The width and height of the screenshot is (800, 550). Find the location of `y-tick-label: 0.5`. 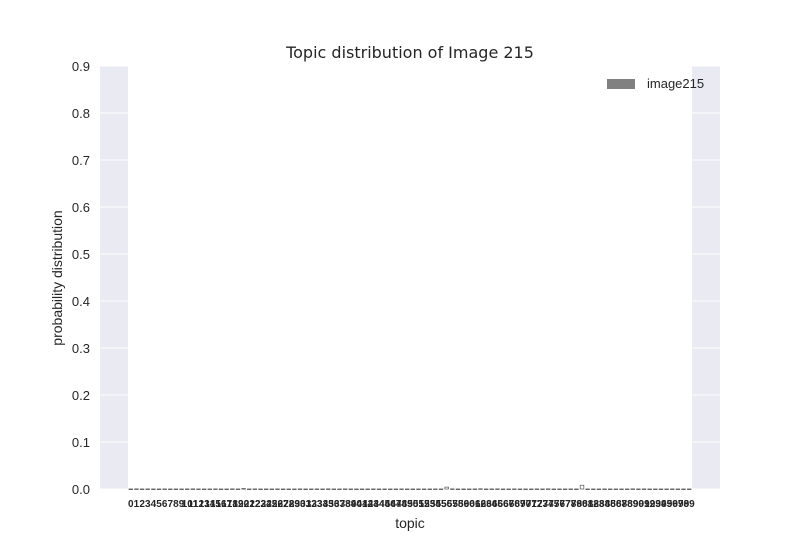

y-tick-label: 0.5 is located at coordinates (81, 254).